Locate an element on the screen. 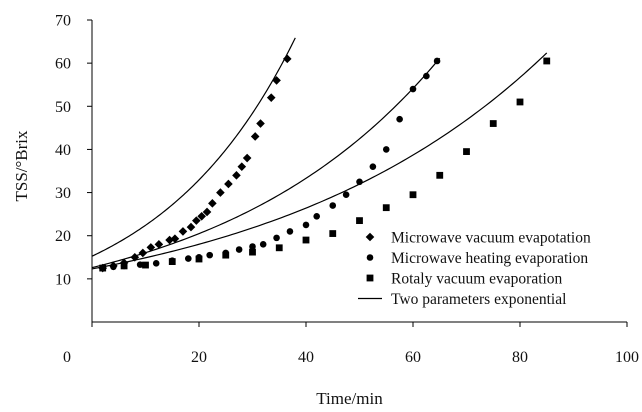  legend-label: Rotaly vacuum evaporation is located at coordinates (477, 279).